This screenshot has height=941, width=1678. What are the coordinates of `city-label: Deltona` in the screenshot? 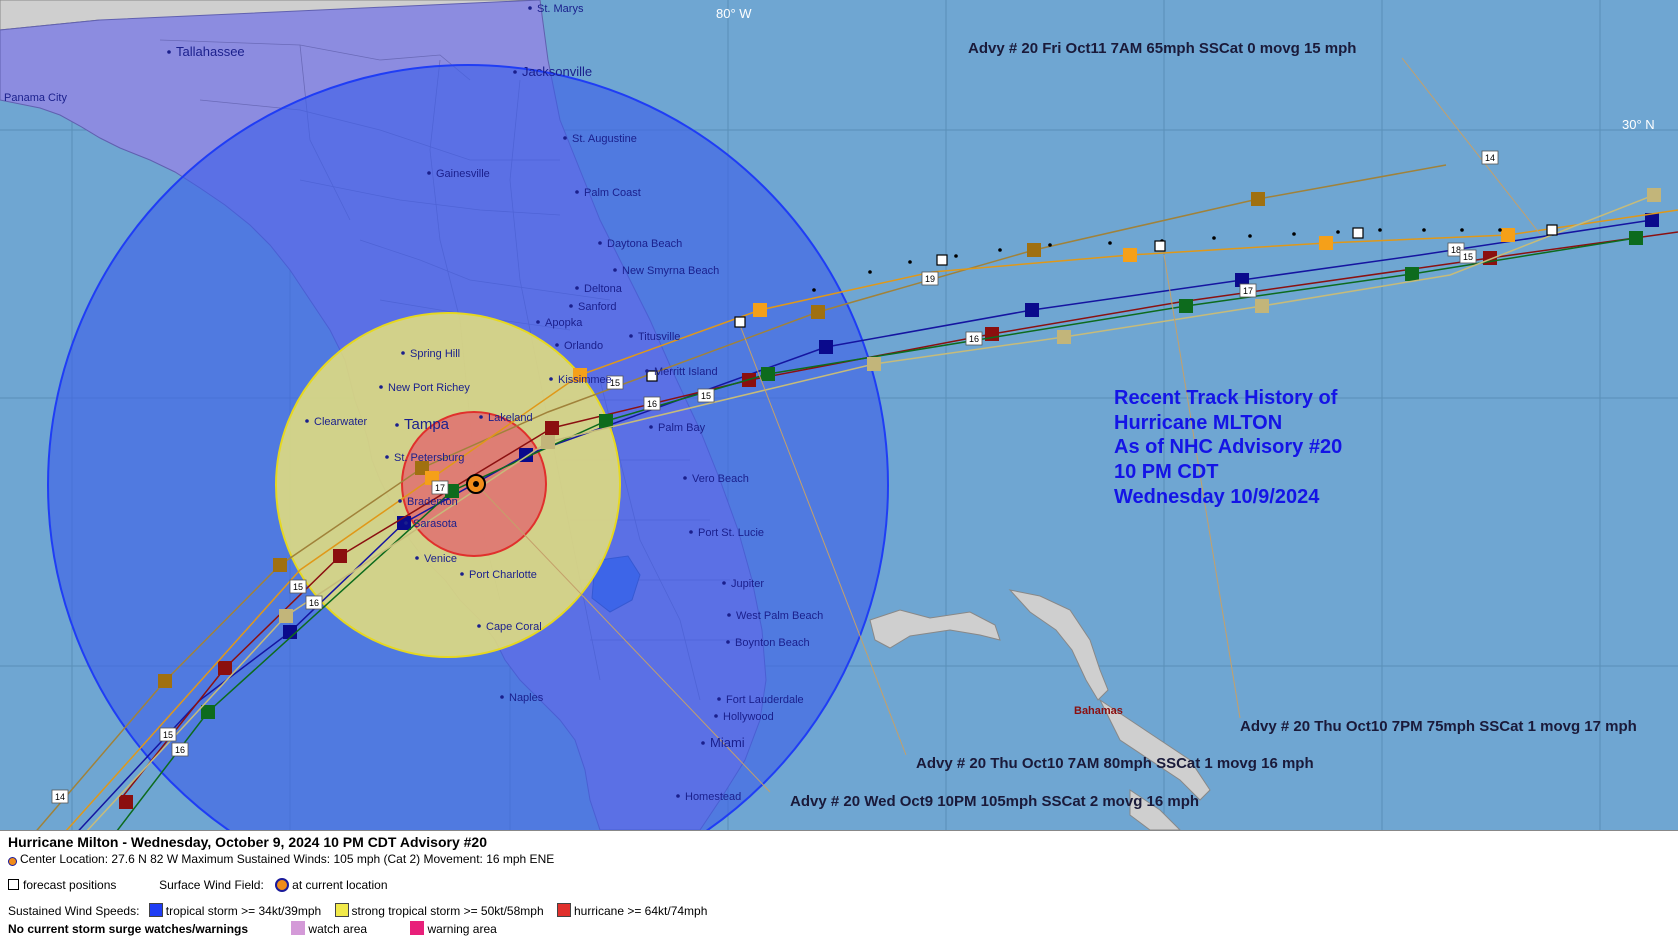 It's located at (603, 289).